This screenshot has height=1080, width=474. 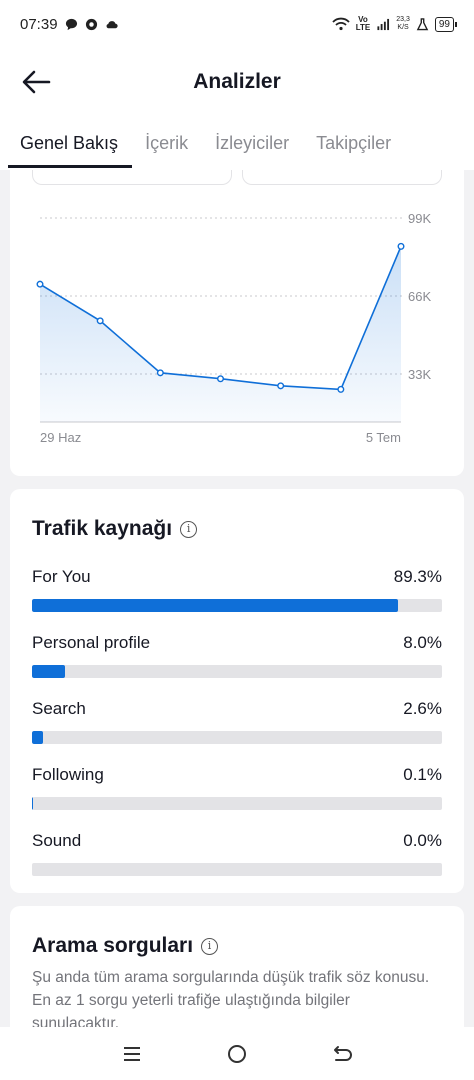 I want to click on system-nav-bar, so click(x=237, y=1053).